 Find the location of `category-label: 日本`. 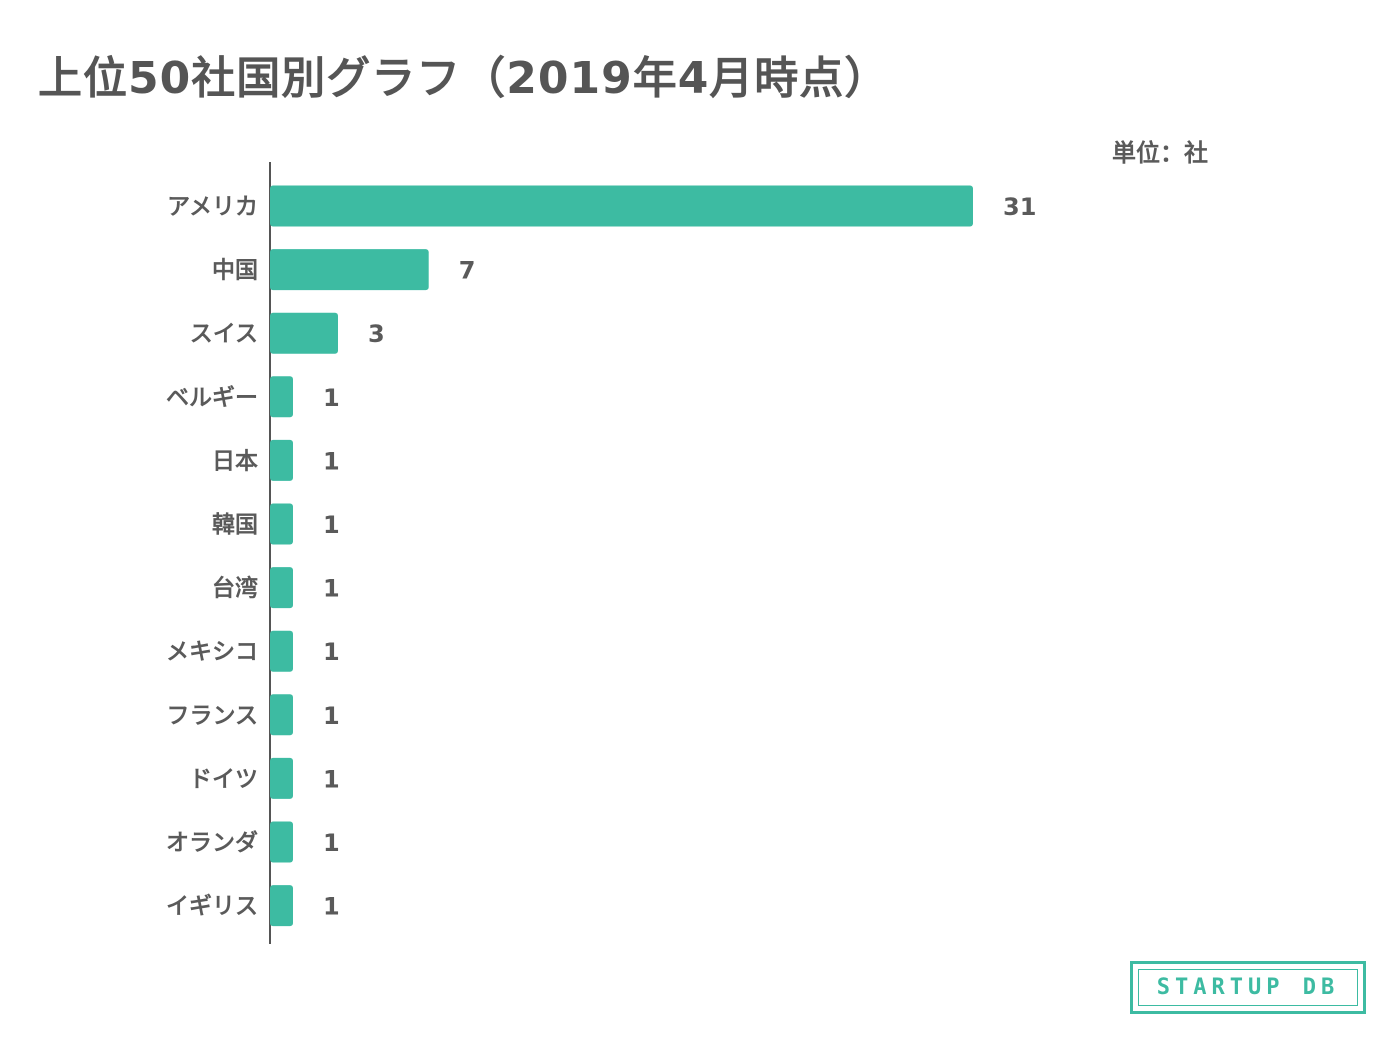

category-label: 日本 is located at coordinates (235, 461).